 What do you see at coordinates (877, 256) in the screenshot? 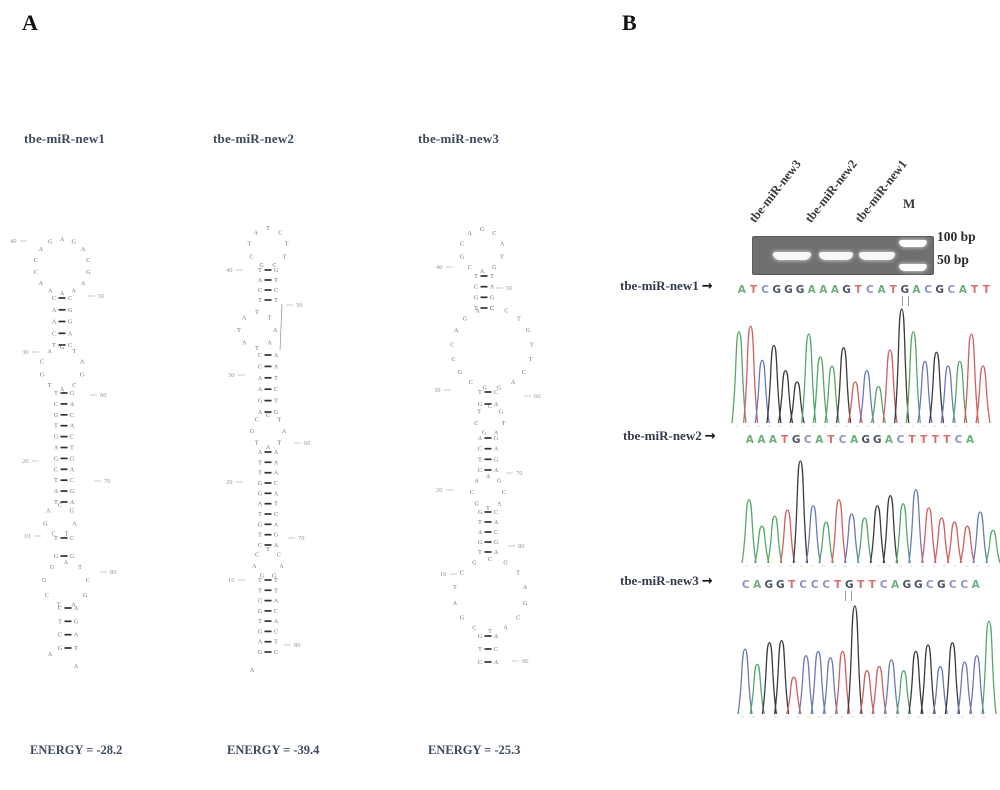
I see `gel-band` at bounding box center [877, 256].